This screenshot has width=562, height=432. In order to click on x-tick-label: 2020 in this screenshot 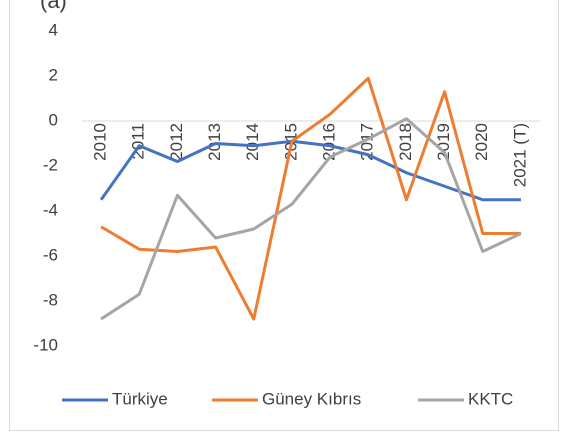, I will do `click(481, 142)`.